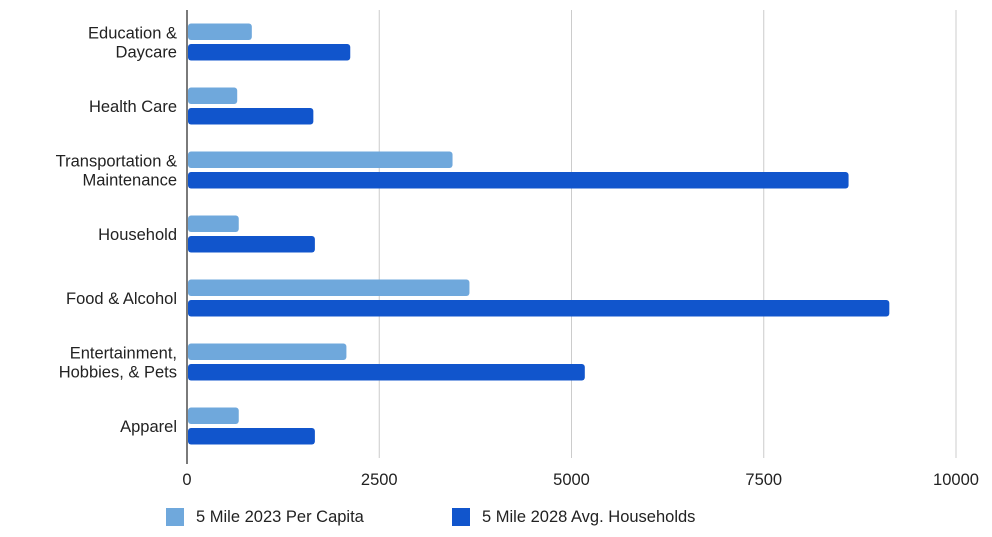 This screenshot has height=537, width=992. Describe the element at coordinates (146, 53) in the screenshot. I see `category-label: Daycare` at that location.